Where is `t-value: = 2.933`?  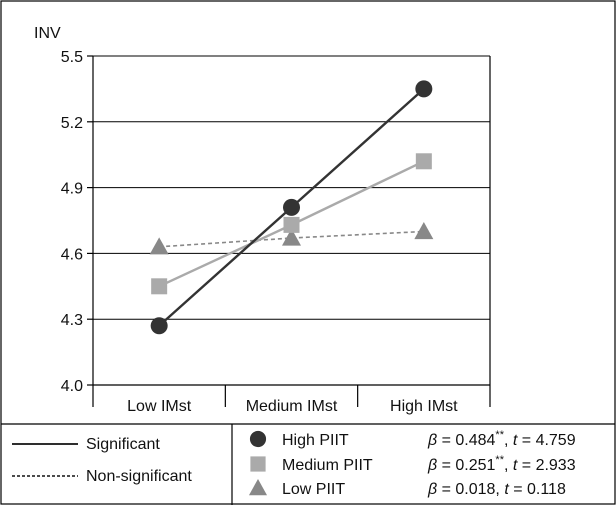
t-value: = 2.933 is located at coordinates (546, 465).